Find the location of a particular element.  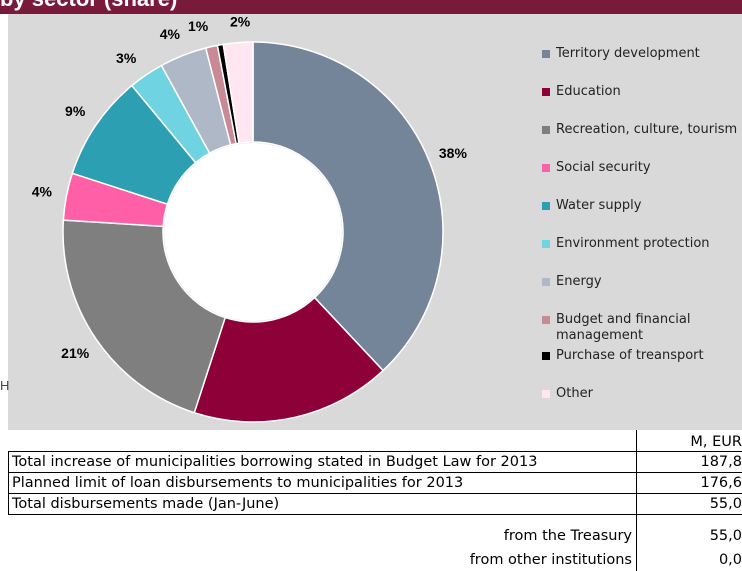

data-label-budget-and-financial-management: 1% is located at coordinates (198, 26).